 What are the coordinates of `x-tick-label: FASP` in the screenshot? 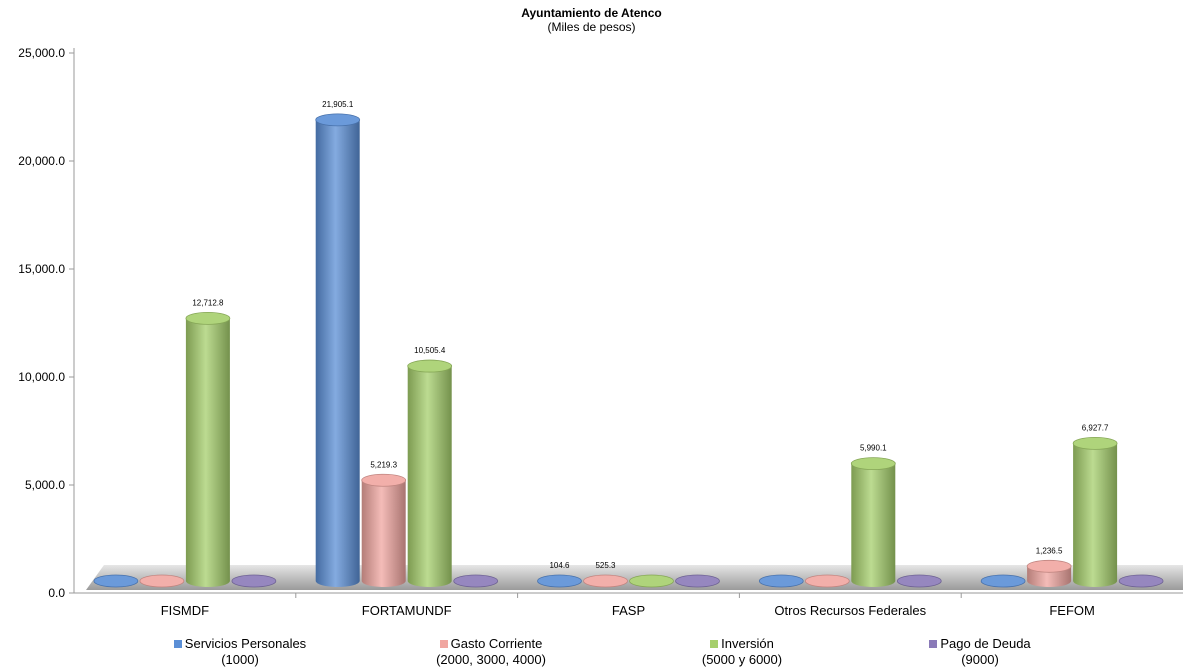 It's located at (628, 610).